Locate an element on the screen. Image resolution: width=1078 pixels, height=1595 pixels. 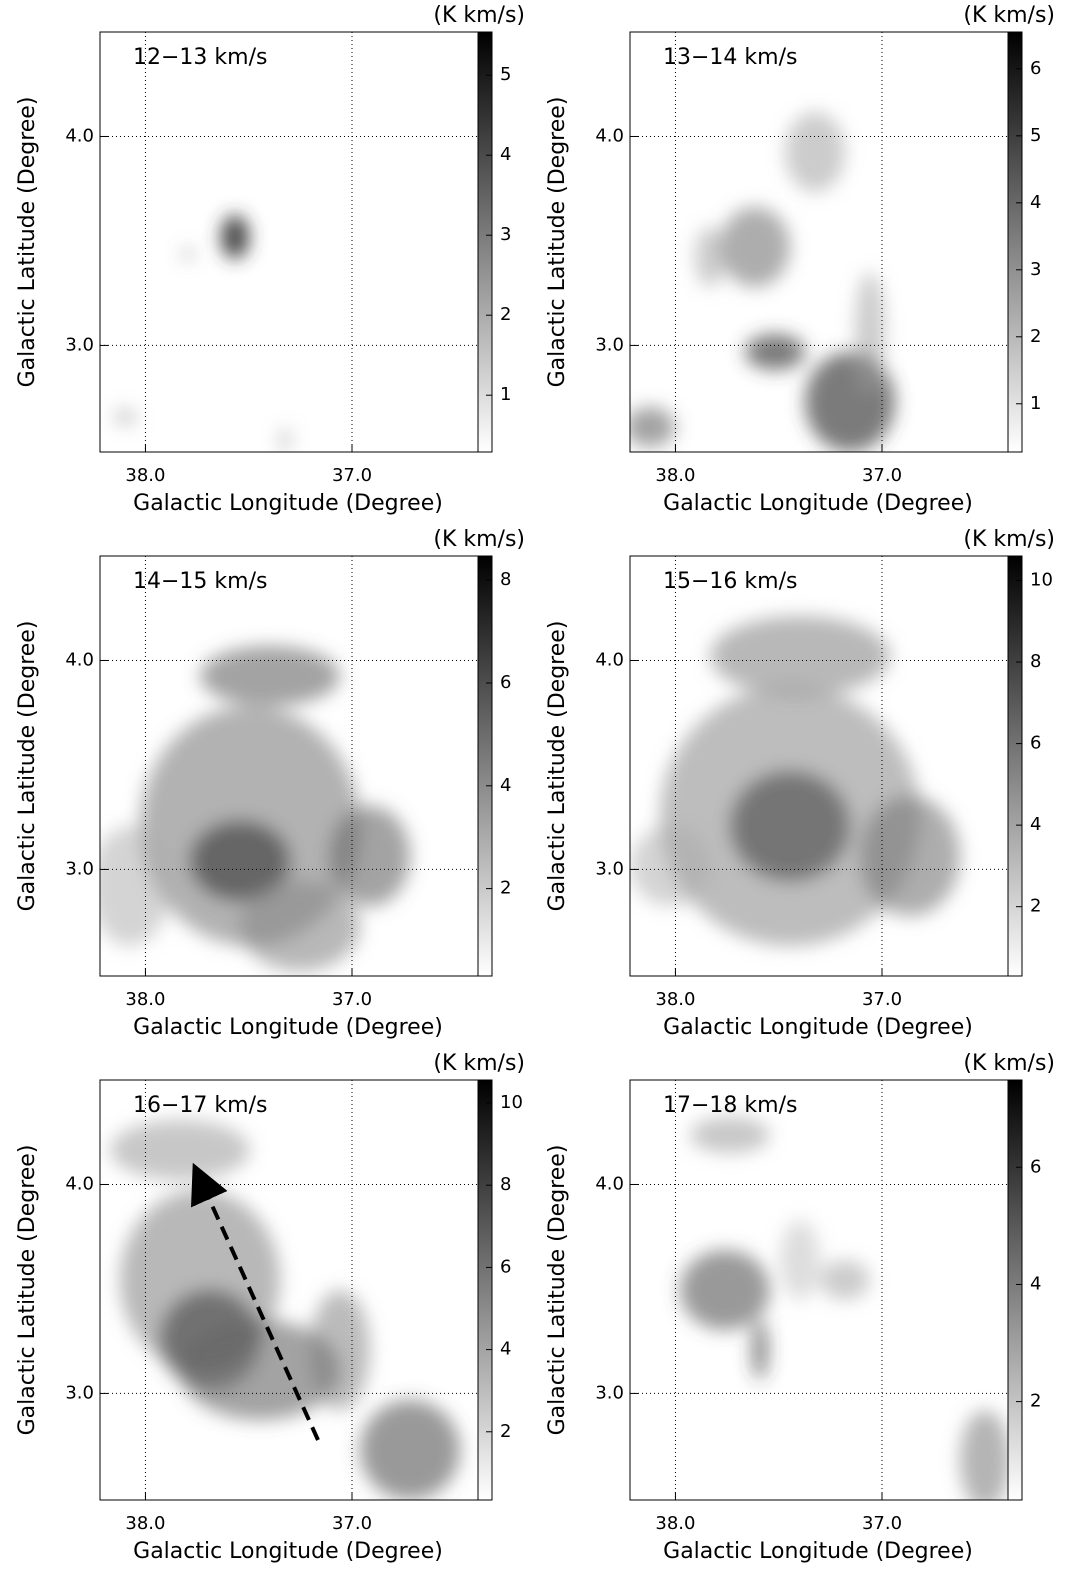
colorbar-tick-label: 10 is located at coordinates (511, 1102).